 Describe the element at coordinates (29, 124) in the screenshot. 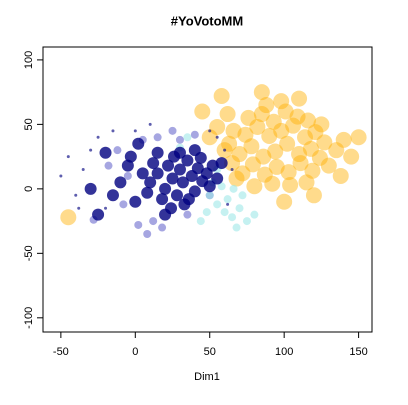

I see `y-tick-label: 50` at that location.